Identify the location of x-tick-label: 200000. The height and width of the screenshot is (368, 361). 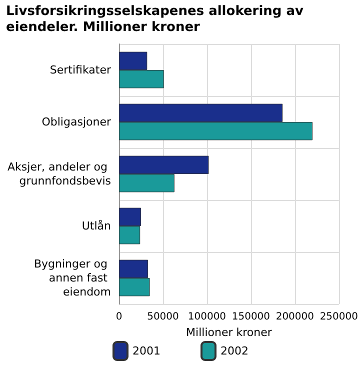
(295, 317).